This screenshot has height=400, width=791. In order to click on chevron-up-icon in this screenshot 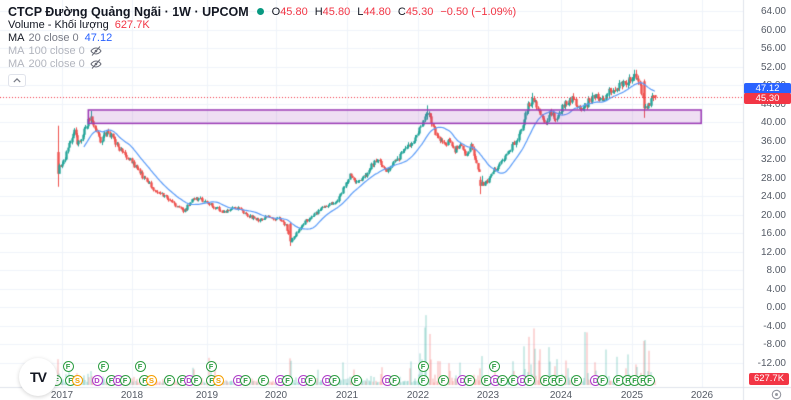, I will do `click(17, 80)`.